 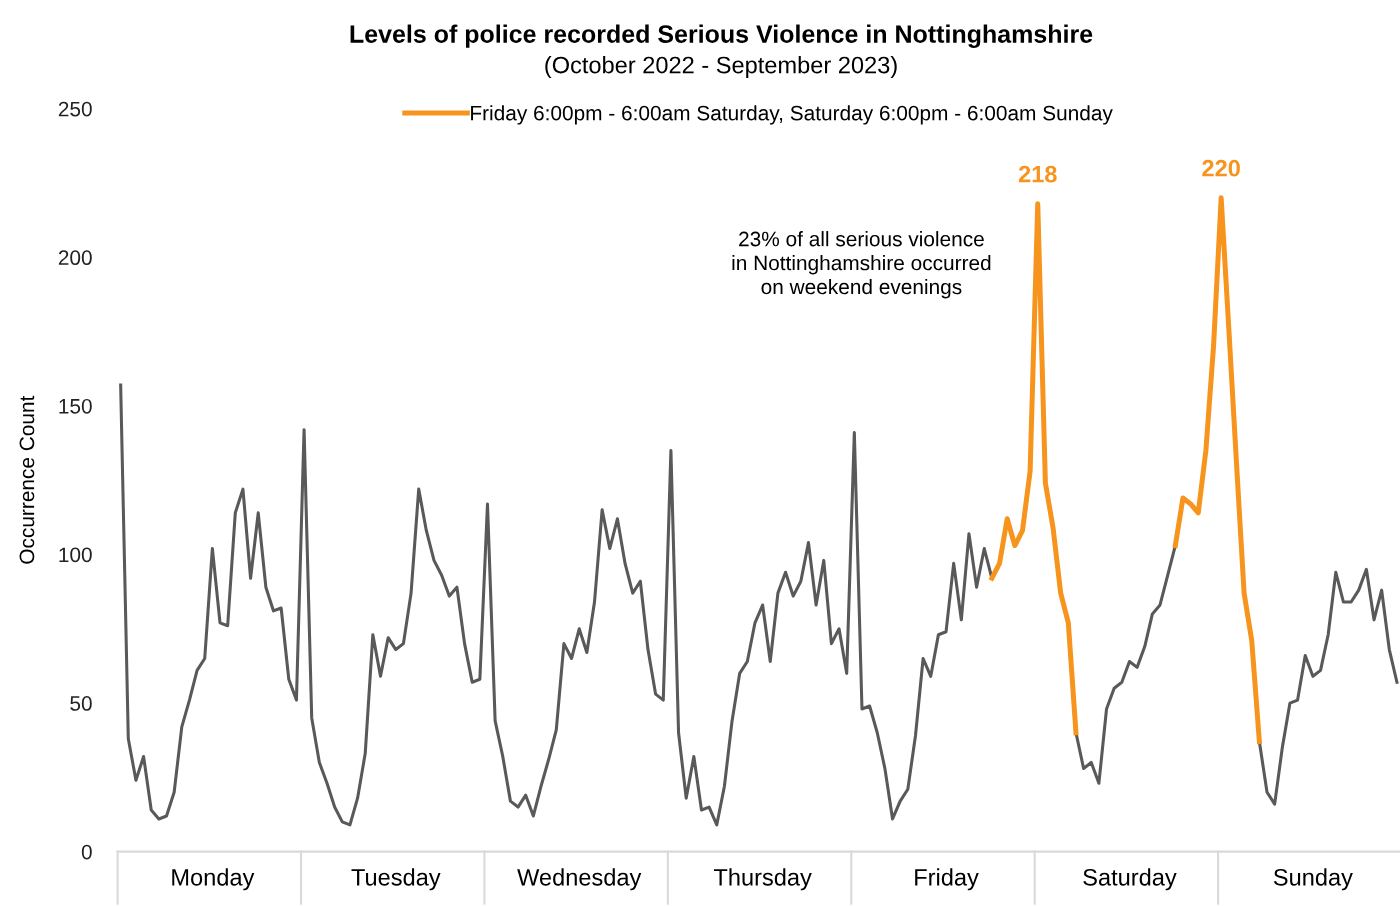 I want to click on annotation: 23% of all serious violence in Nottinghamshire occurred on weekend evenings, so click(x=861, y=265).